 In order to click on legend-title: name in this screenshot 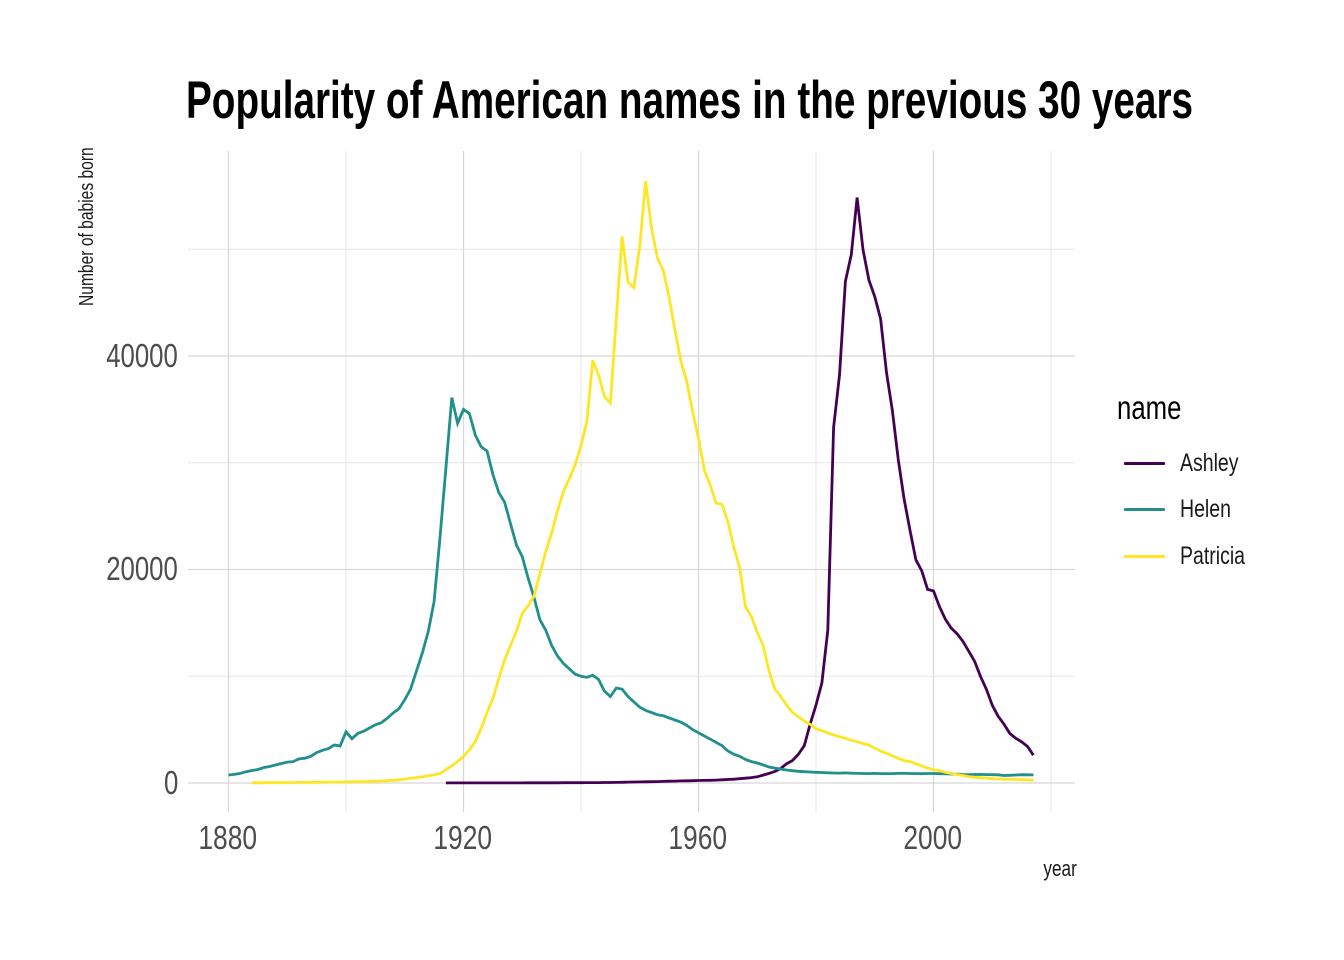, I will do `click(1149, 407)`.